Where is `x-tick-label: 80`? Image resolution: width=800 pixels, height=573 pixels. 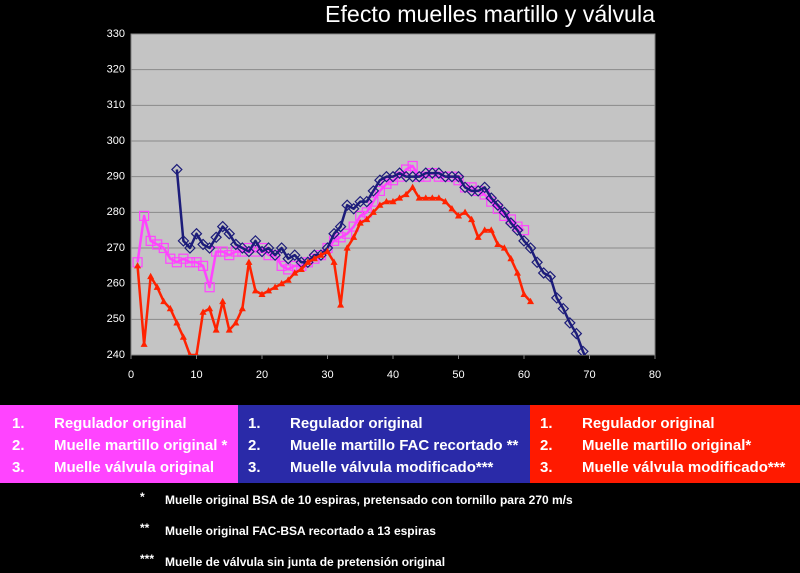 x-tick-label: 80 is located at coordinates (655, 375).